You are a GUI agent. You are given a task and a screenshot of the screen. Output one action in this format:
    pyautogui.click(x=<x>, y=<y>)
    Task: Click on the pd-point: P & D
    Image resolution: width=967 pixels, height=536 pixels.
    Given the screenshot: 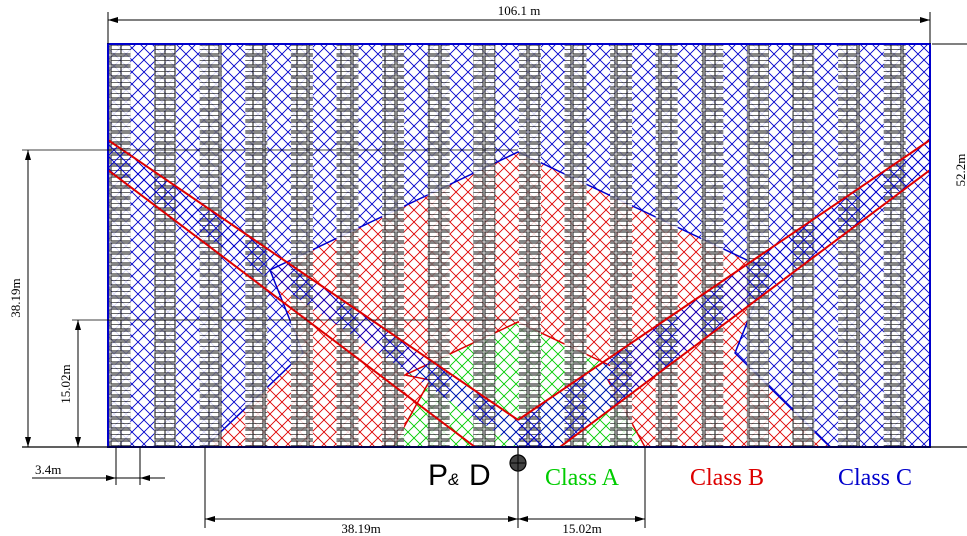 What is the action you would take?
    pyautogui.click(x=477, y=469)
    